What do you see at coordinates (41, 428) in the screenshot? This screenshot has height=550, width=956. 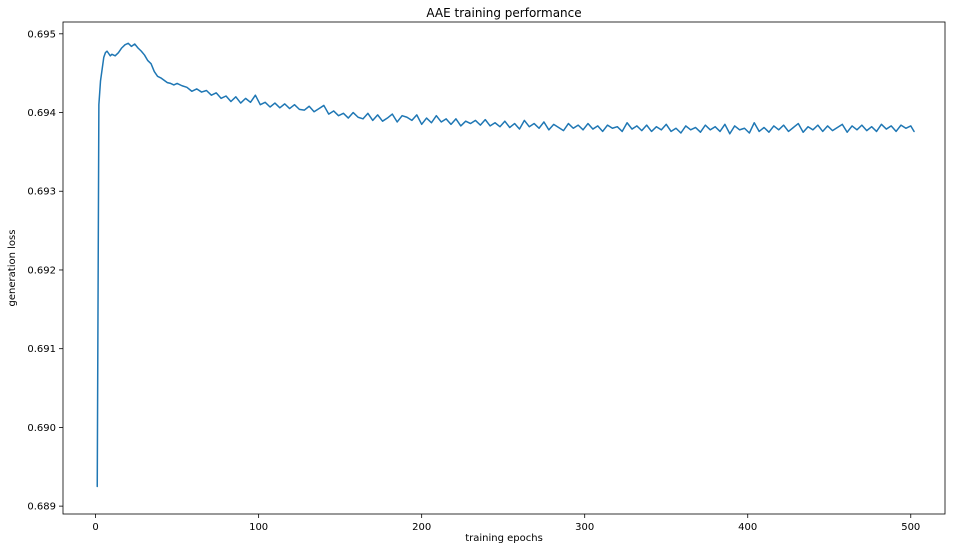 I see `y-tick-label: 0.690` at bounding box center [41, 428].